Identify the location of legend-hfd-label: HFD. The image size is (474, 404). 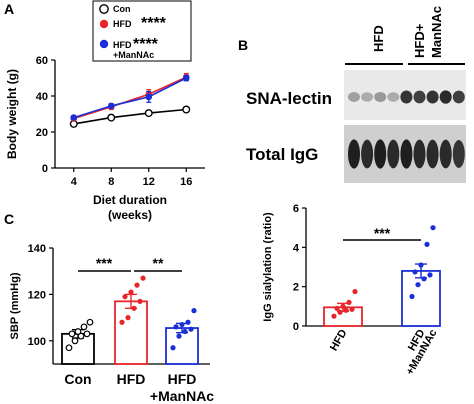
(122, 24).